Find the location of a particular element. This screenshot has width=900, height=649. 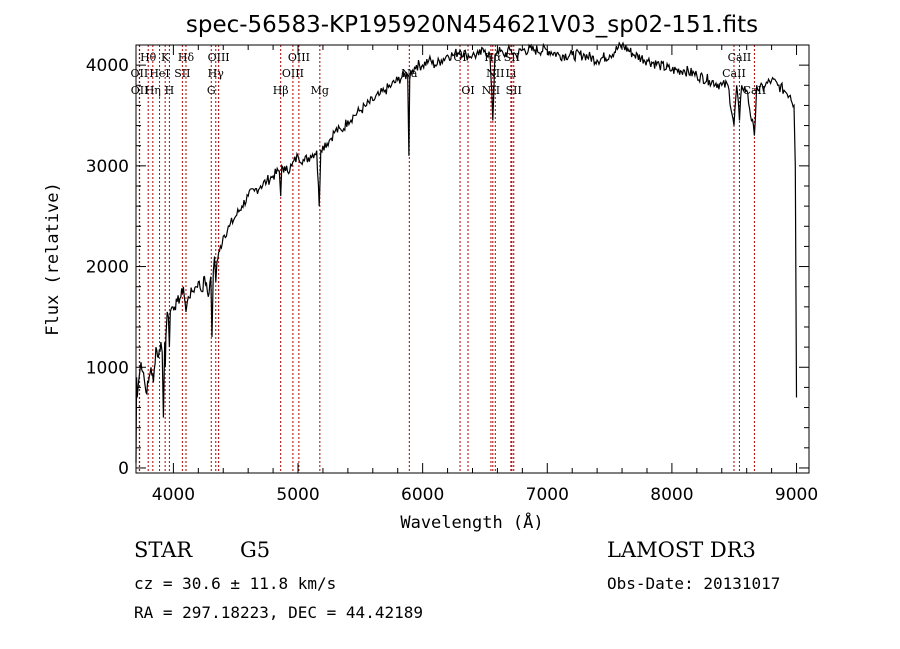

line-marker-label: Li is located at coordinates (510, 73).